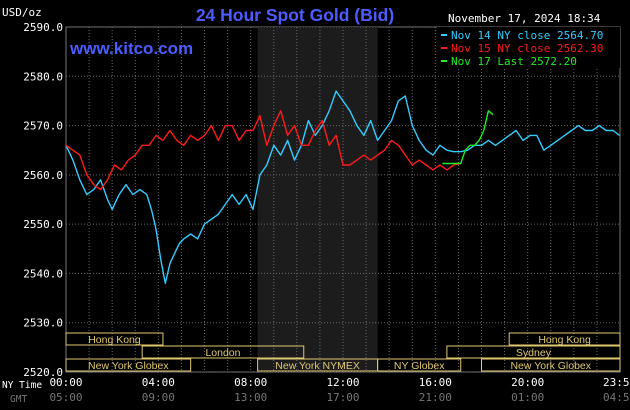 The height and width of the screenshot is (410, 630). What do you see at coordinates (43, 372) in the screenshot?
I see `y-tick-label: 2520.0` at bounding box center [43, 372].